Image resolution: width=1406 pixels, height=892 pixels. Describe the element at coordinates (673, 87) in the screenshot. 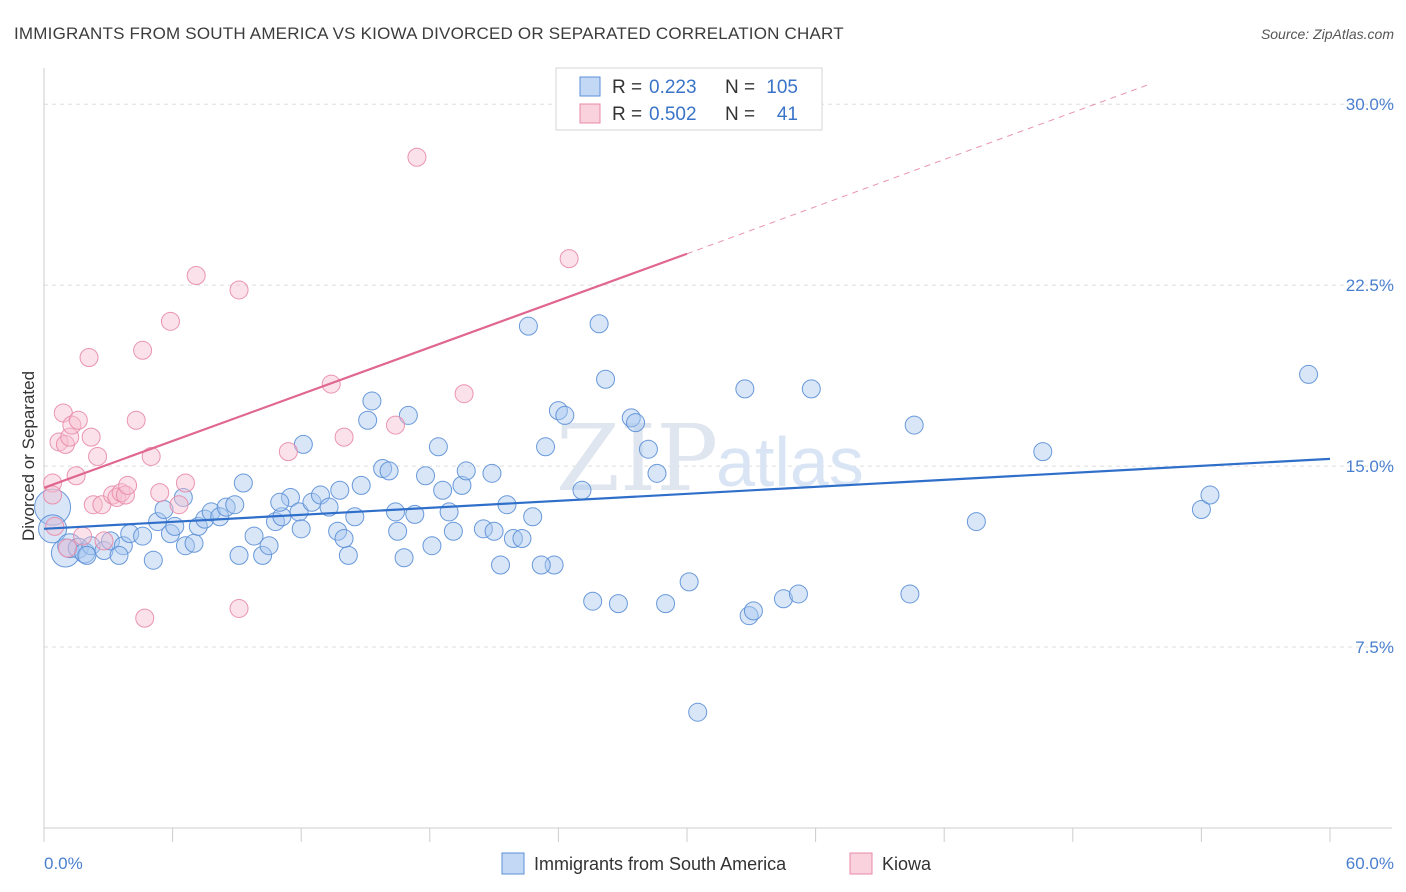

I see `legend-r-value-blue: 0.223` at that location.